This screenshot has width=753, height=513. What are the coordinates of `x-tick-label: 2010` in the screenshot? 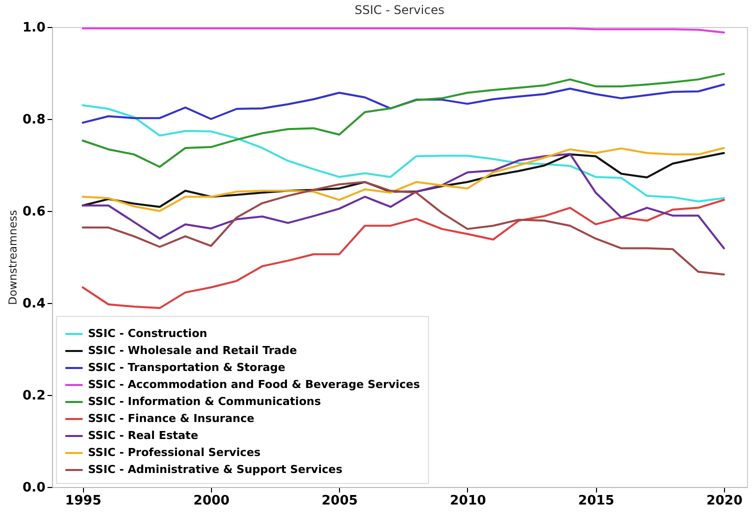 It's located at (468, 501).